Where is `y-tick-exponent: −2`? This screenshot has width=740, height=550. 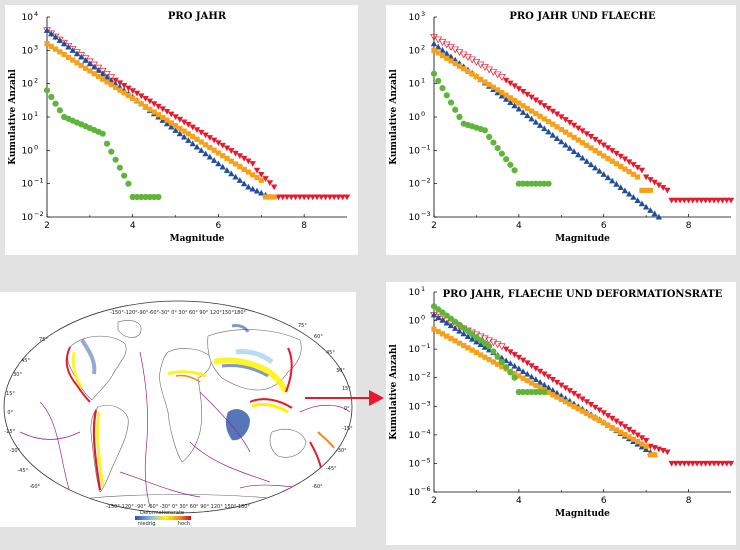 y-tick-exponent: −2 is located at coordinates (39, 214).